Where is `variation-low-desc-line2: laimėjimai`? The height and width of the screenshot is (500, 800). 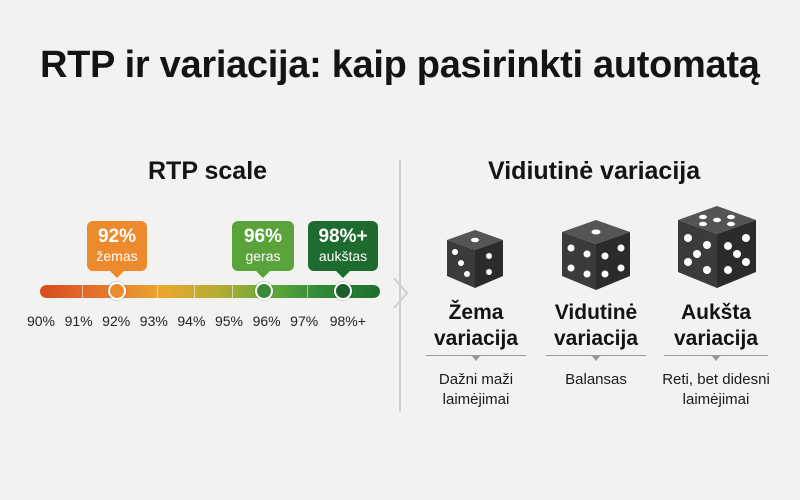
variation-low-desc-line2: laimėjimai is located at coordinates (476, 399).